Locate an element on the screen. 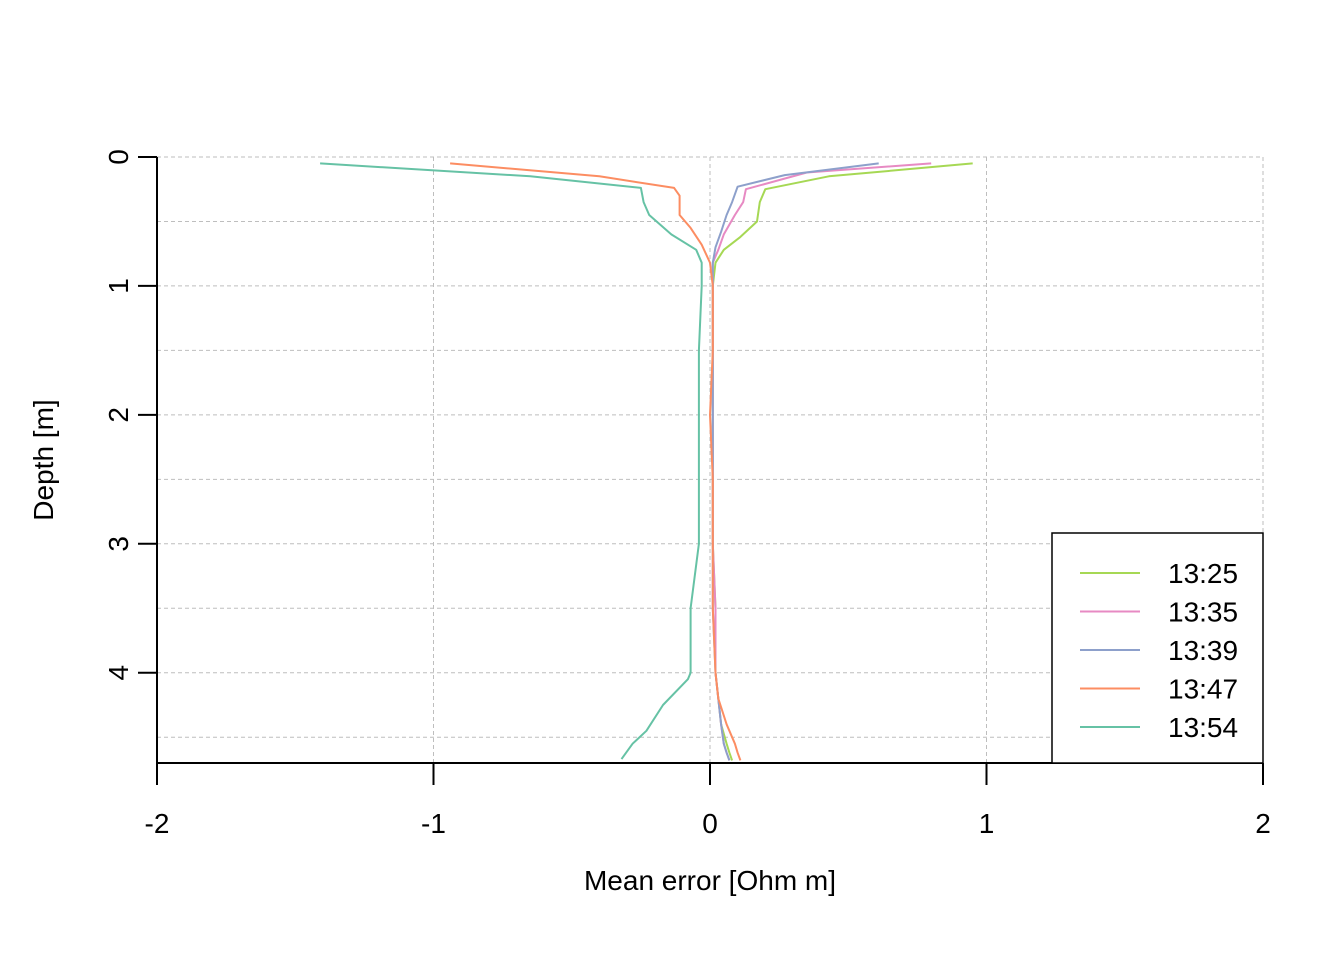 Image resolution: width=1344 pixels, height=960 pixels. y-tick-label: 4 is located at coordinates (118, 673).